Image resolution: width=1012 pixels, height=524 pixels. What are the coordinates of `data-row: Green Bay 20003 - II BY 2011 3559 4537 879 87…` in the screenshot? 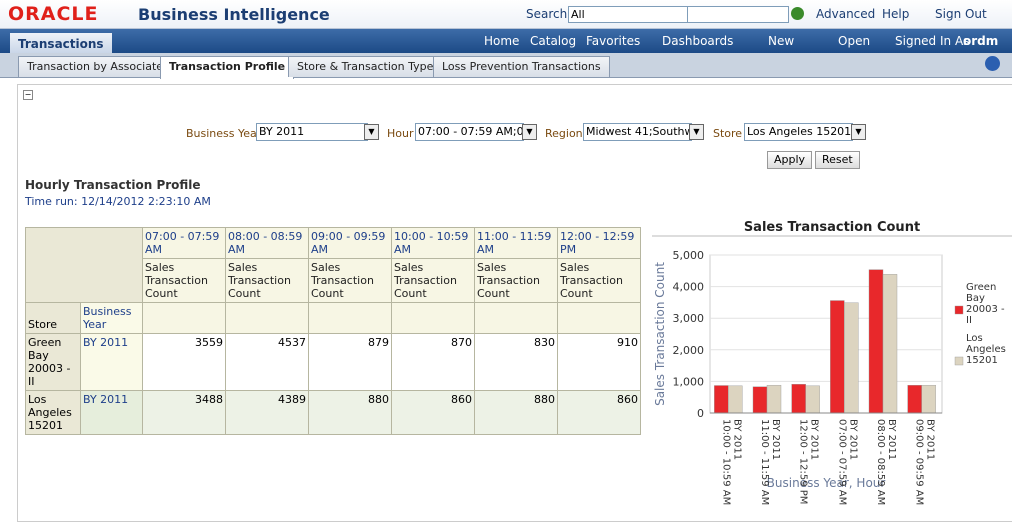 It's located at (333, 362).